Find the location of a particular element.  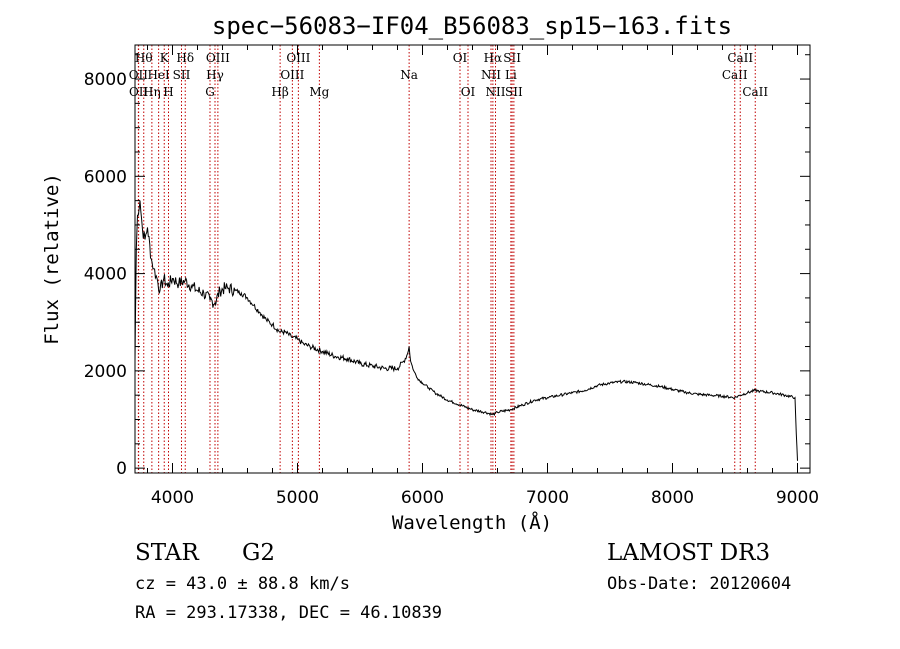

line-label-5: K is located at coordinates (165, 58).